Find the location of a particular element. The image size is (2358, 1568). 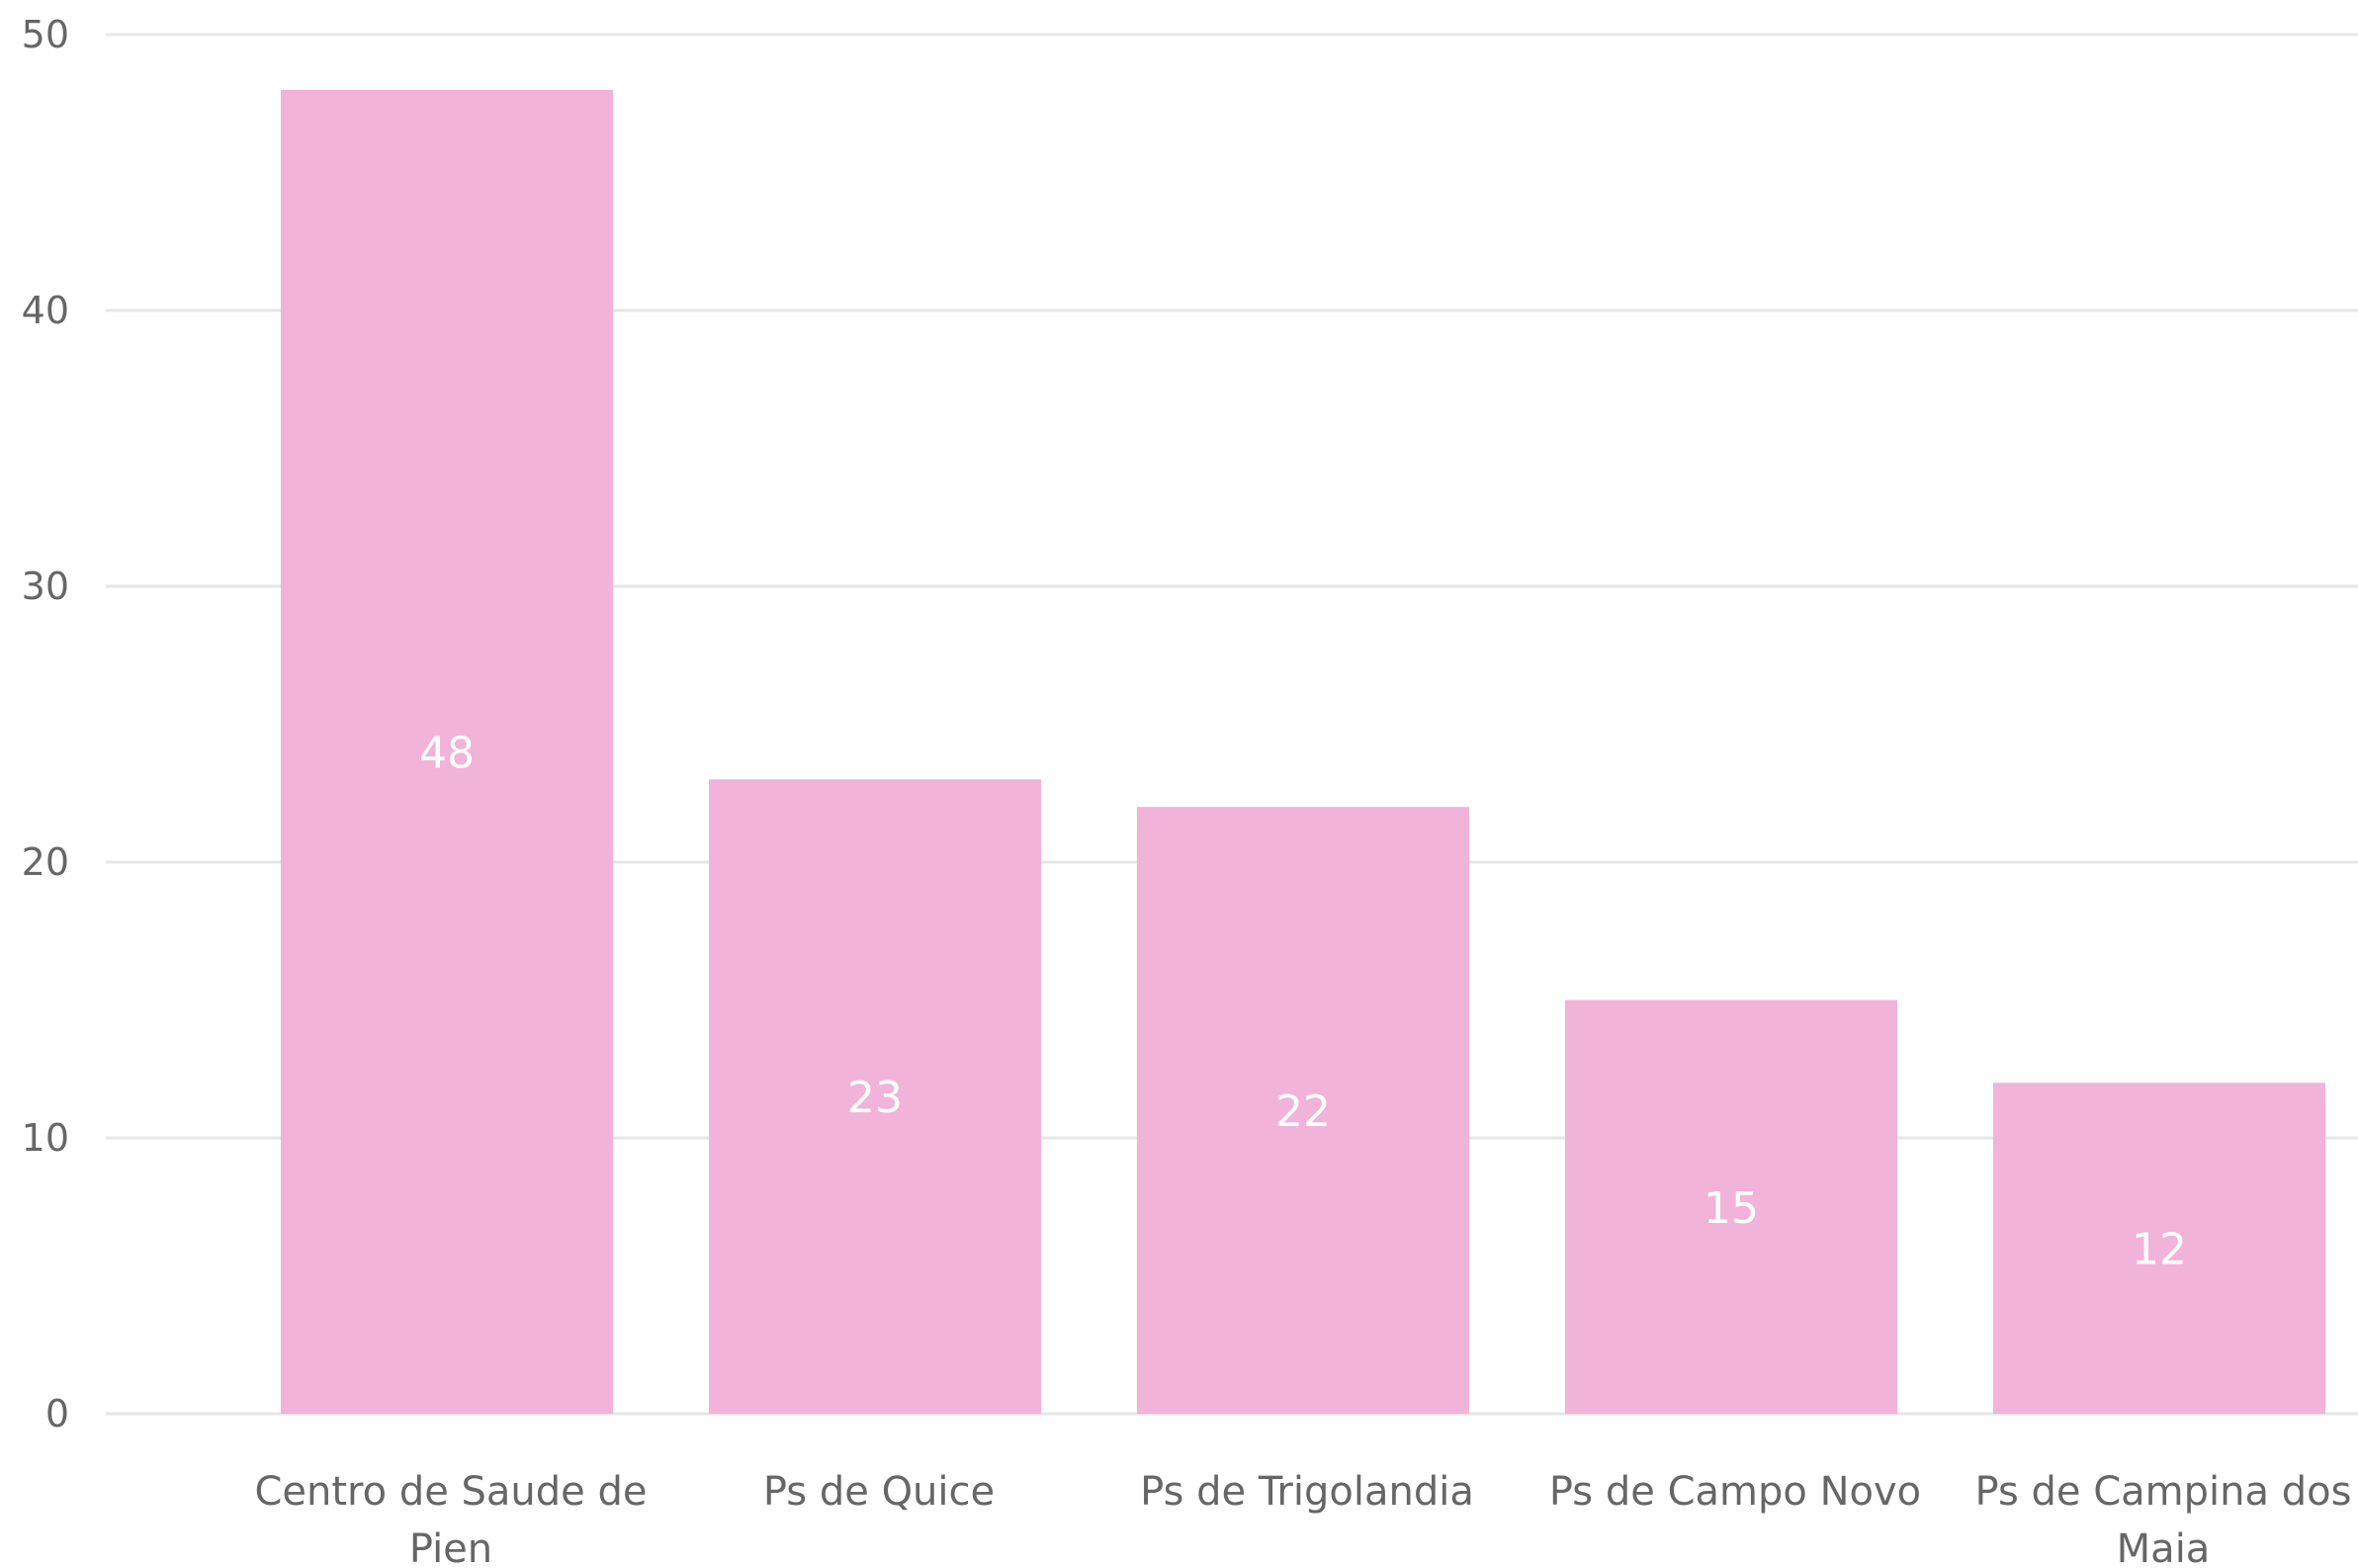

data-label: 23 is located at coordinates (875, 1098).